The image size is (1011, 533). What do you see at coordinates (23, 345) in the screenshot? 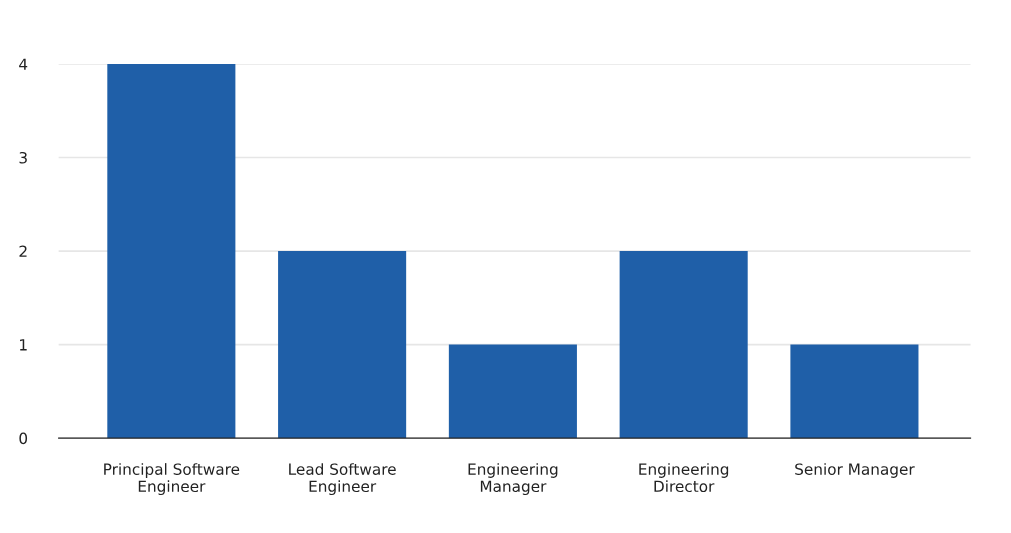
I see `y-tick-label: 1` at bounding box center [23, 345].